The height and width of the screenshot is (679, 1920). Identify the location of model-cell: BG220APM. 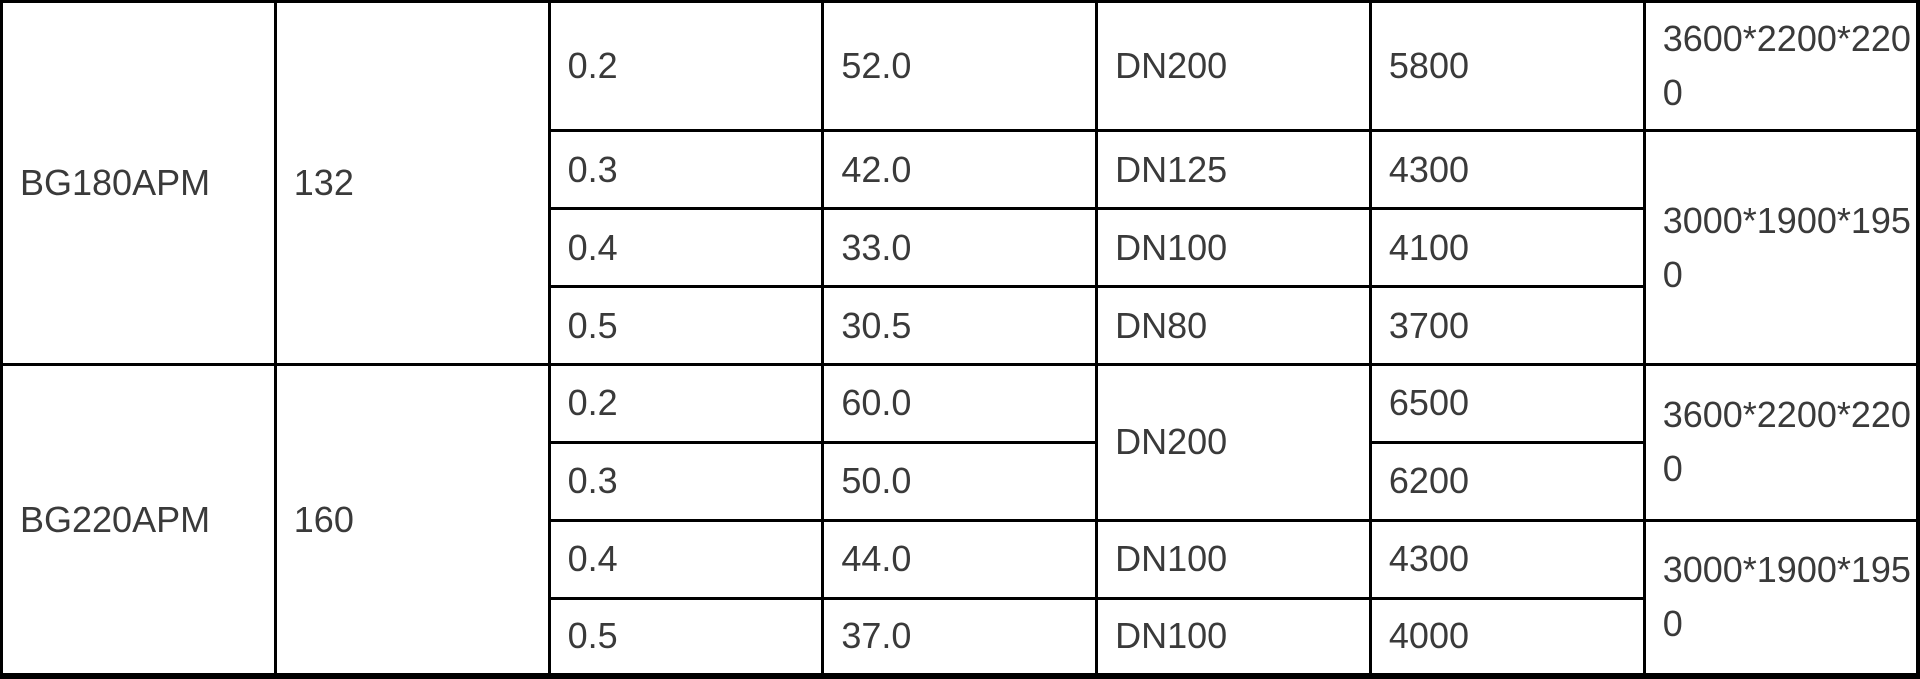
(138, 520).